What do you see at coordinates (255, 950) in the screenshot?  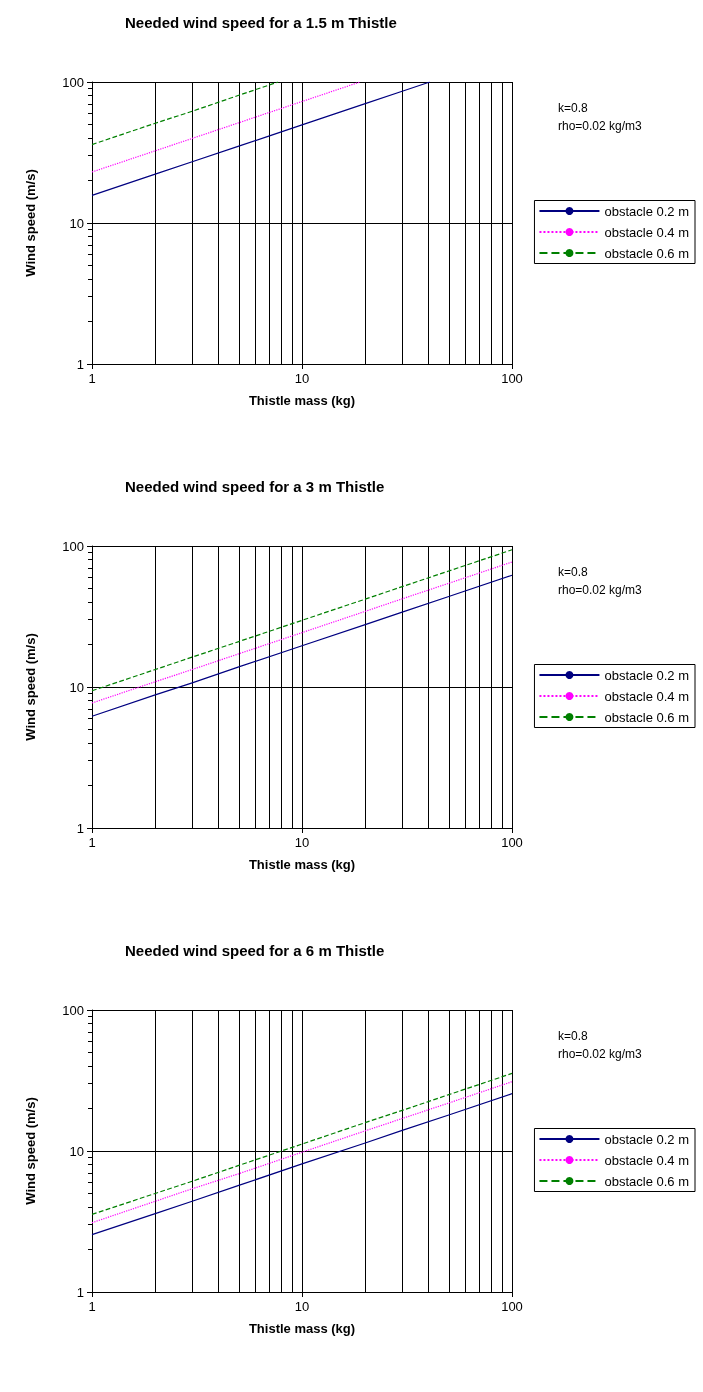 I see `chart-title: Needed wind speed for a 6 m Thistle` at bounding box center [255, 950].